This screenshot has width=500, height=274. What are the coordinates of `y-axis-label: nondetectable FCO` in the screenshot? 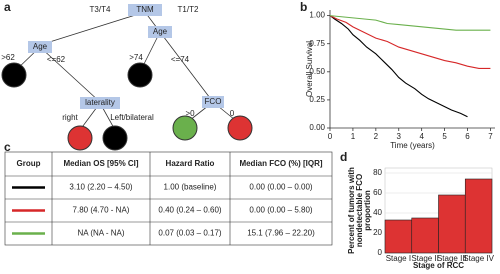 It's located at (359, 210).